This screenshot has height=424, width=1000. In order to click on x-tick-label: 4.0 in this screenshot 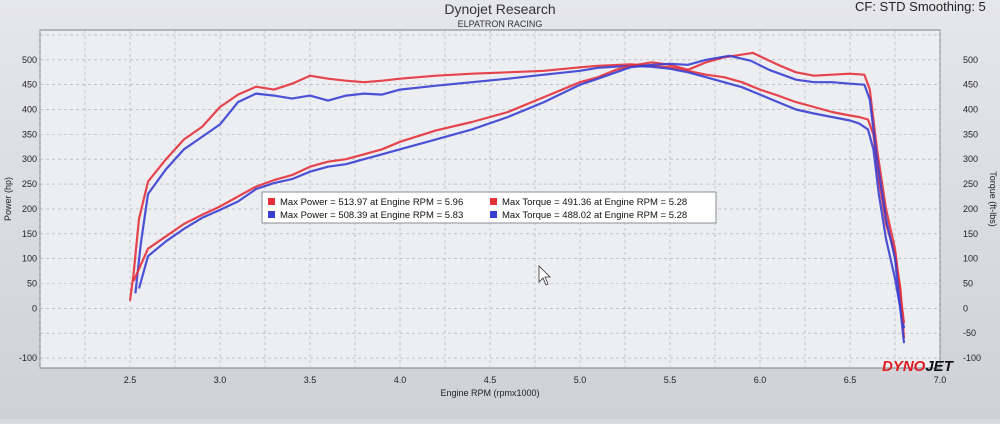, I will do `click(400, 380)`.